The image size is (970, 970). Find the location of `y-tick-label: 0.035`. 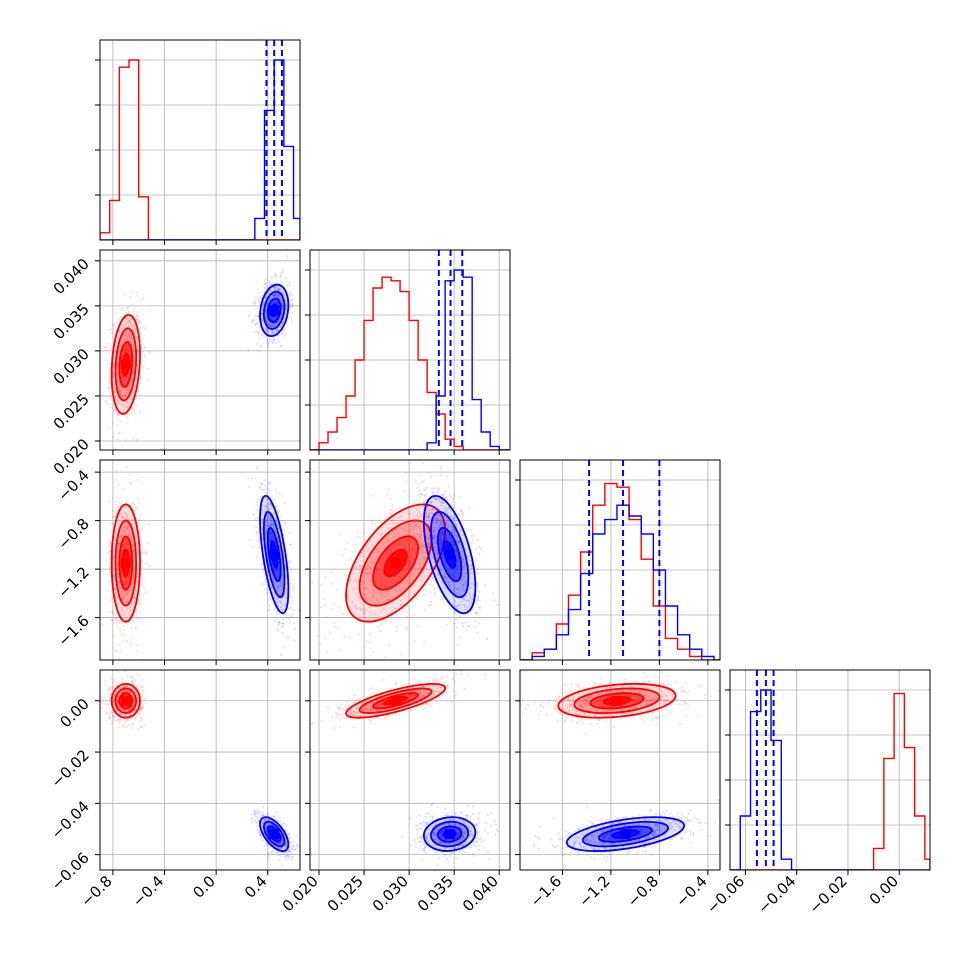

y-tick-label: 0.035 is located at coordinates (71, 321).